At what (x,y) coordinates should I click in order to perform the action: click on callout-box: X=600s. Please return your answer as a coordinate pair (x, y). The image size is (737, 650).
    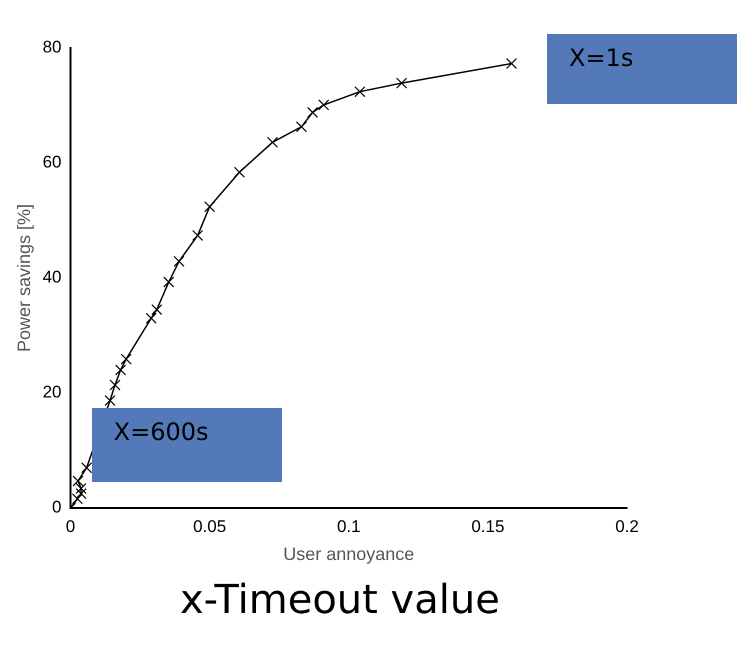
    Looking at the image, I should click on (187, 445).